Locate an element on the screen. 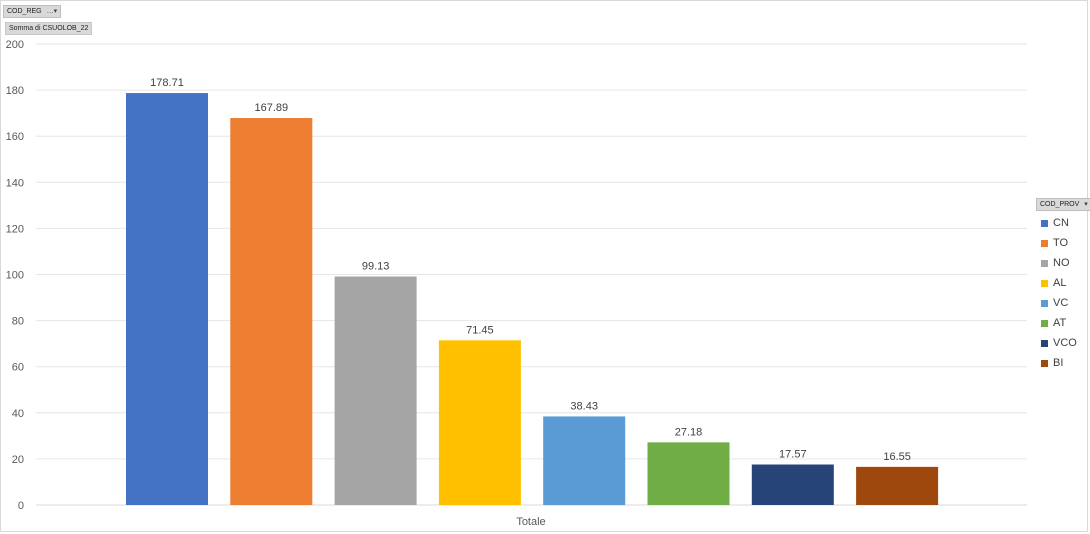 This screenshot has width=1090, height=534. legend-item-cn: CN is located at coordinates (1059, 223).